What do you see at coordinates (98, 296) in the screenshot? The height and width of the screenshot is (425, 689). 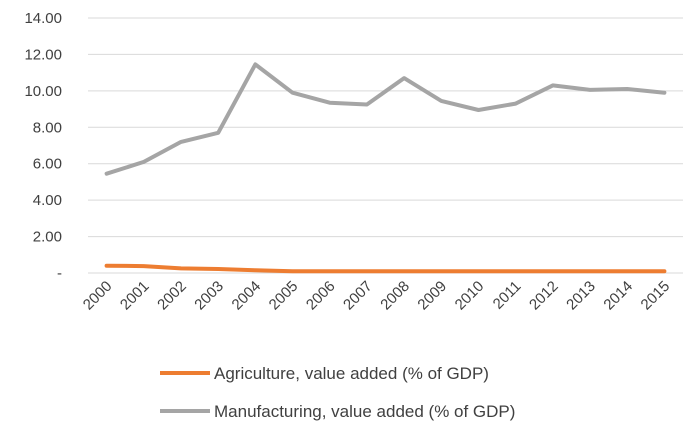 I see `x-tick-label: 2000` at bounding box center [98, 296].